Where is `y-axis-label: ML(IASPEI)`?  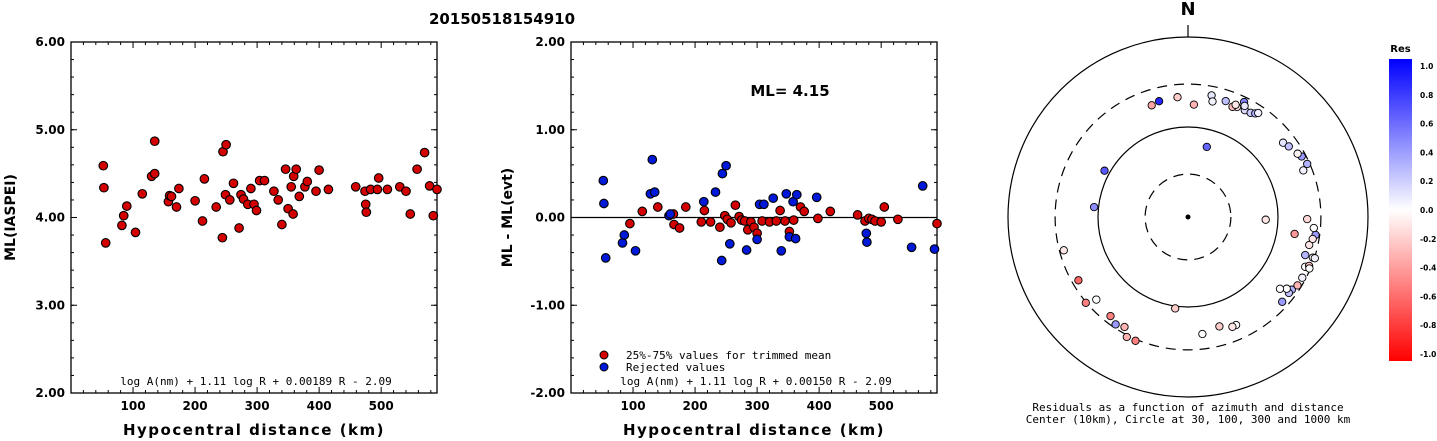 y-axis-label: ML(IASPEI) is located at coordinates (11, 217).